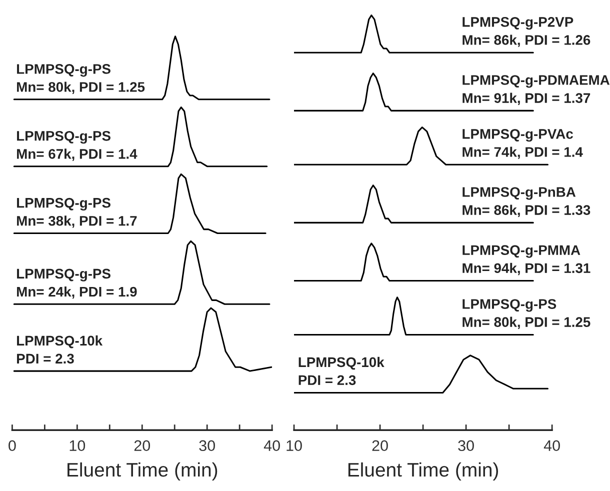  I want to click on series-label: LPMPSQ-g-PnBA Mn= 86k, PDI = 1.33, so click(526, 202).